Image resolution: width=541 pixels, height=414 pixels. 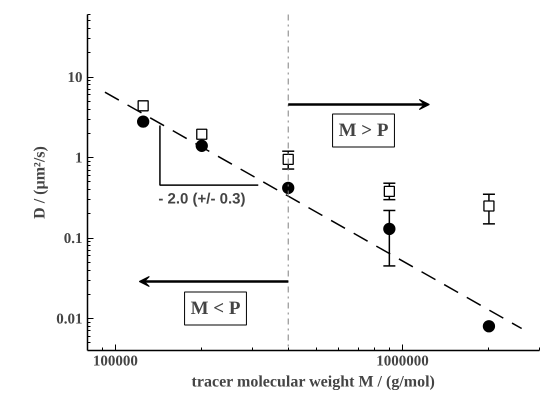 I want to click on x-tick-label: 100000, so click(x=115, y=362).